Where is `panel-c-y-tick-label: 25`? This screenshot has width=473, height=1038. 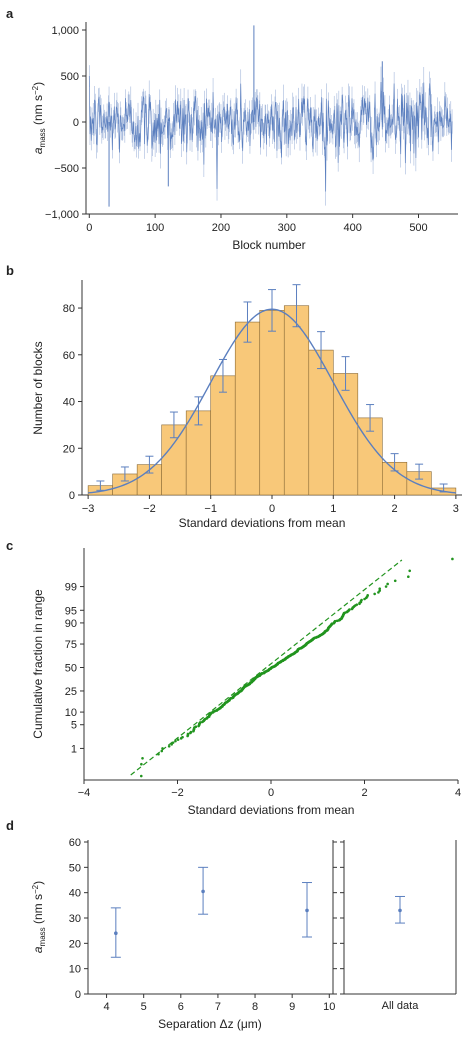 panel-c-y-tick-label: 25 is located at coordinates (71, 692).